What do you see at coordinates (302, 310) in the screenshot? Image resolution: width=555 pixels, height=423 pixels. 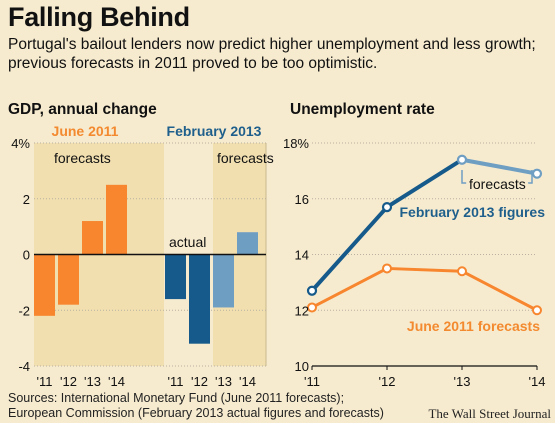 I see `unemployment-y-tick: 12` at bounding box center [302, 310].